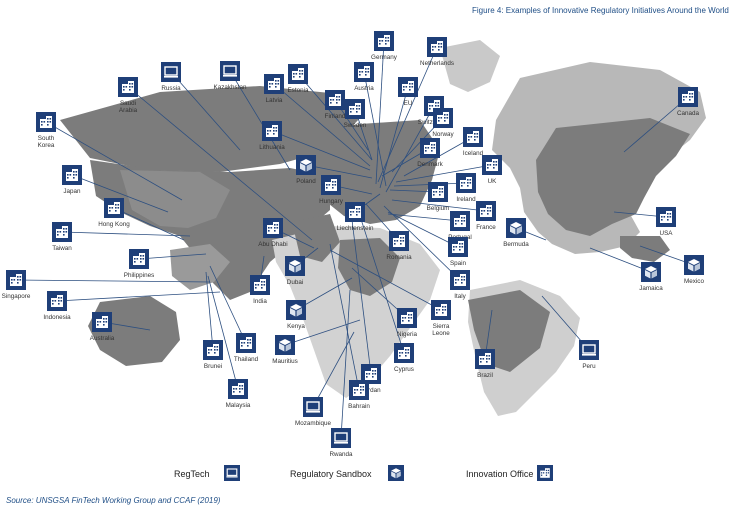 Image resolution: width=740 pixels, height=510 pixels. Describe the element at coordinates (228, 304) in the screenshot. I see `leader-line-thailand` at that location.